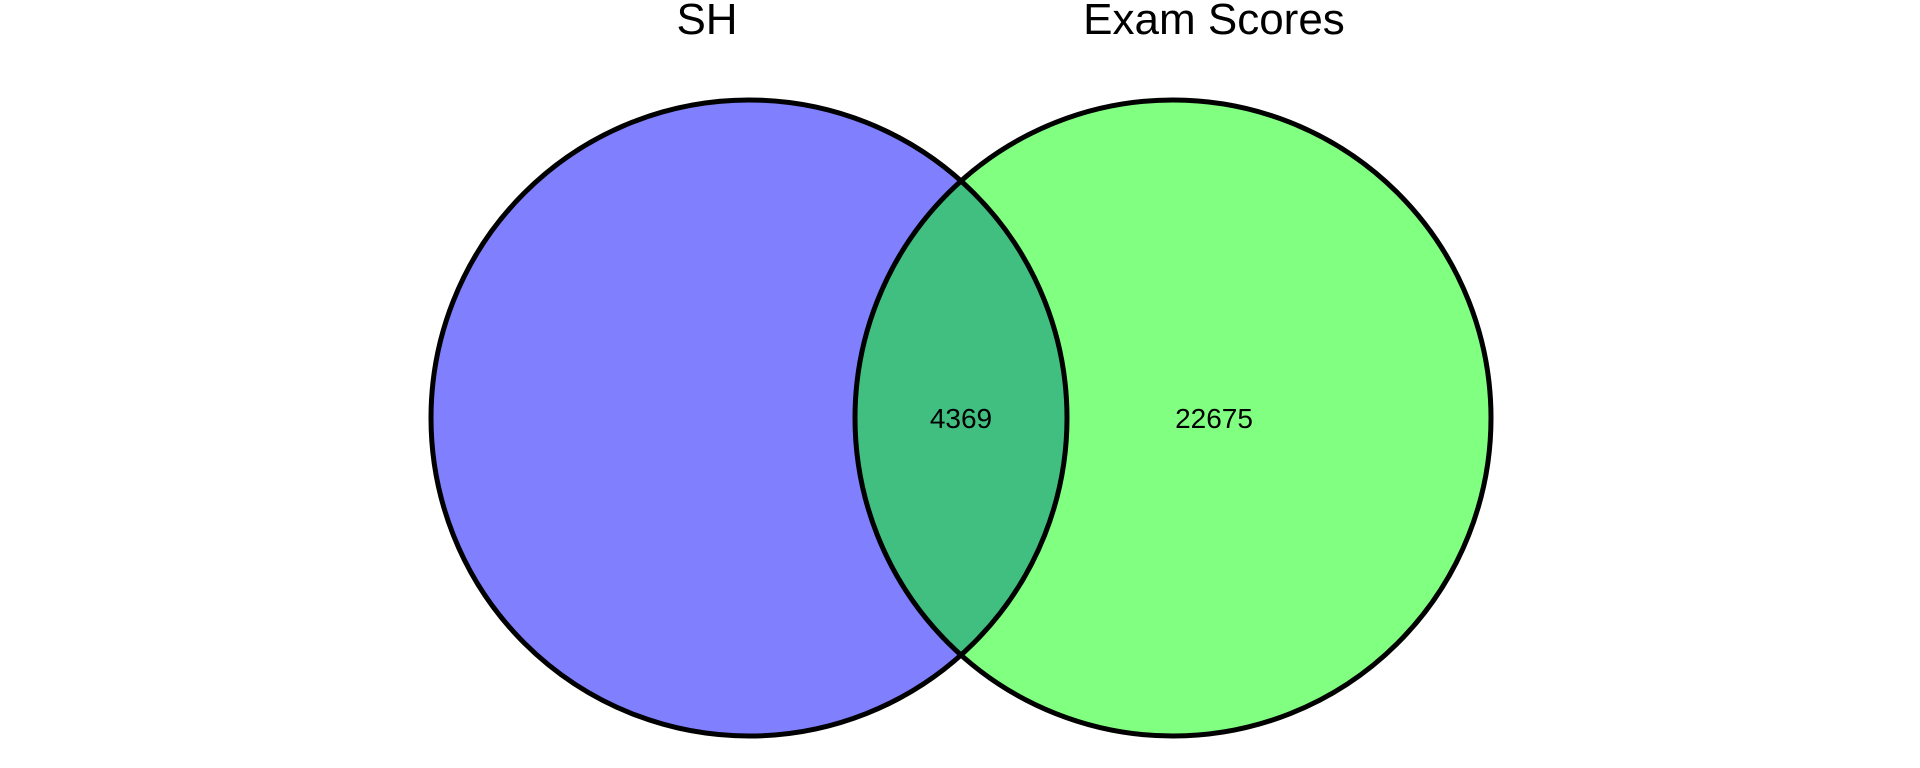  Describe the element at coordinates (1214, 22) in the screenshot. I see `set-b-title: Exam Scores` at that location.